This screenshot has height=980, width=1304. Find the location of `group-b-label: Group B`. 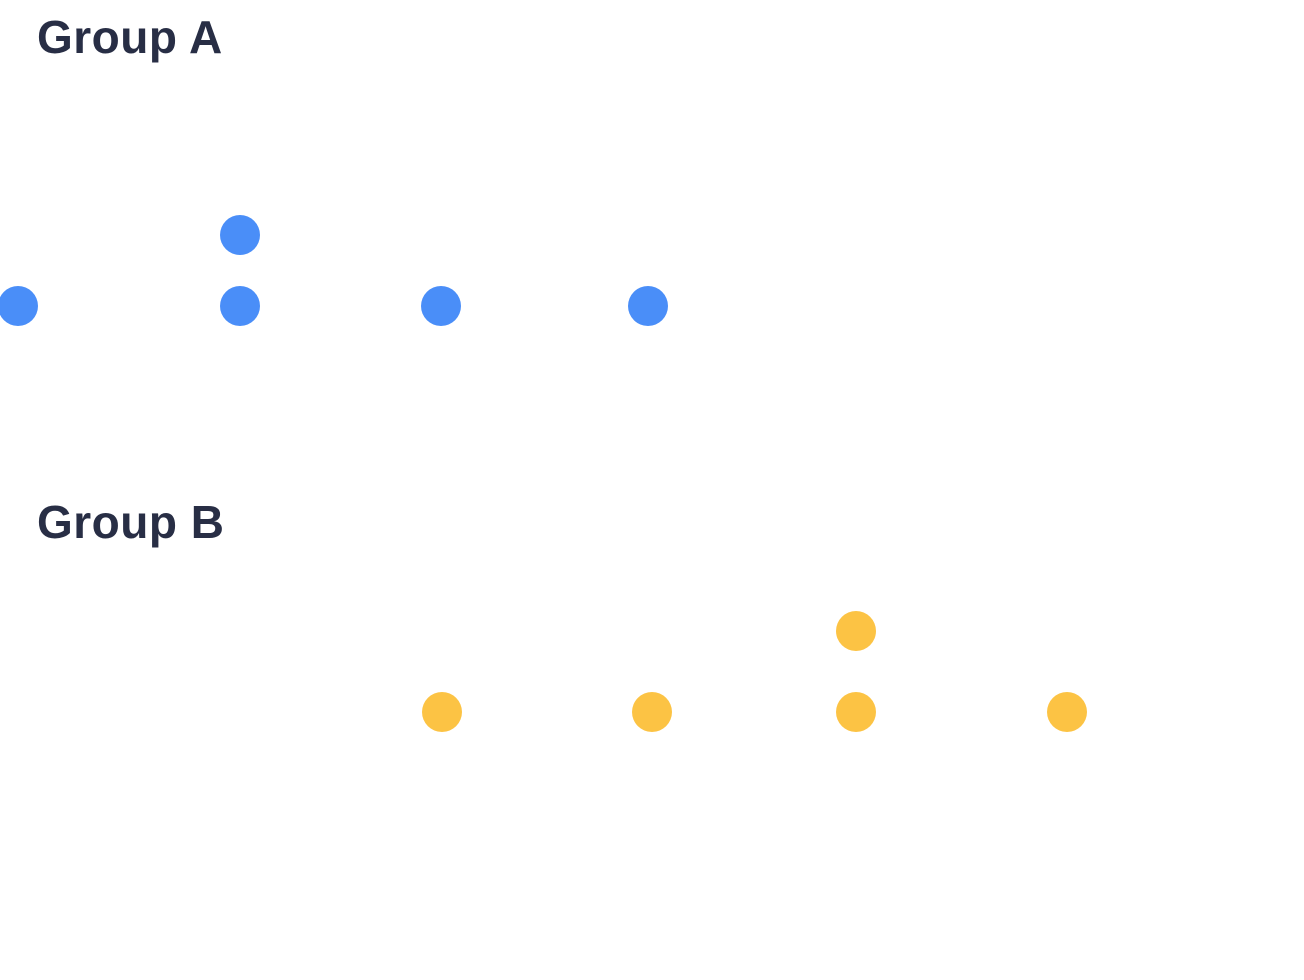

group-b-label: Group B is located at coordinates (131, 522).